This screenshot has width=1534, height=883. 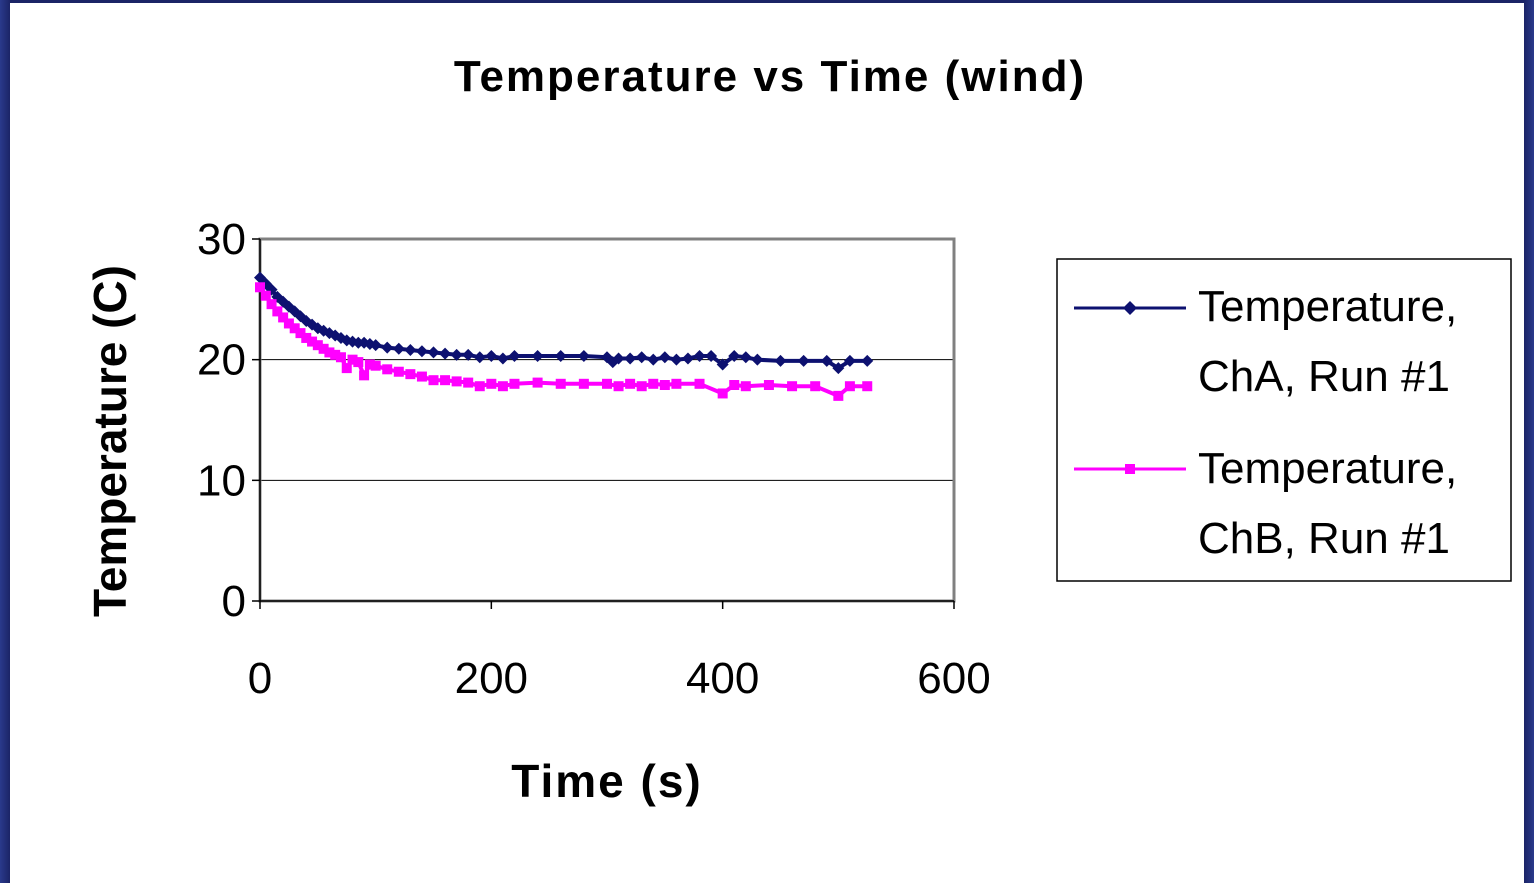 I want to click on y-tick-label: 20, so click(x=221, y=360).